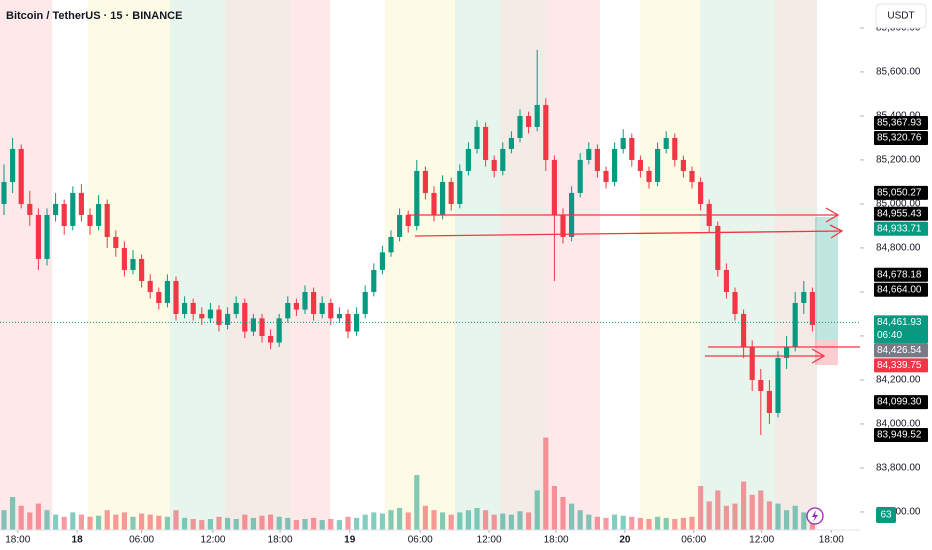  Describe the element at coordinates (78, 540) in the screenshot. I see `x-tick-label: 18` at that location.